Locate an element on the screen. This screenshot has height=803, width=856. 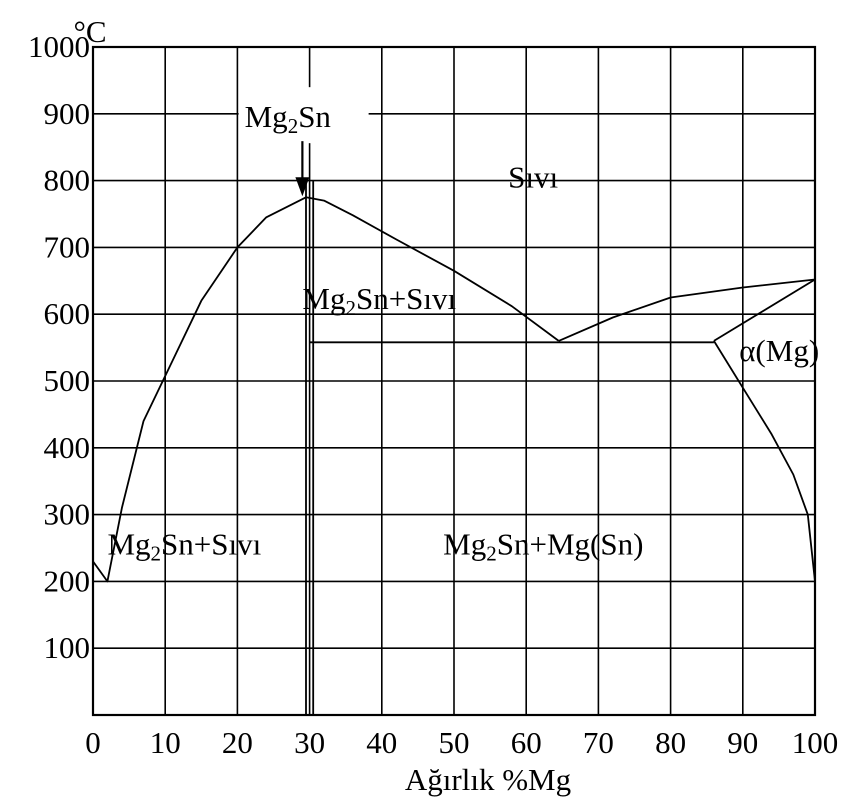
x-tick-label: 30 is located at coordinates (309, 742).